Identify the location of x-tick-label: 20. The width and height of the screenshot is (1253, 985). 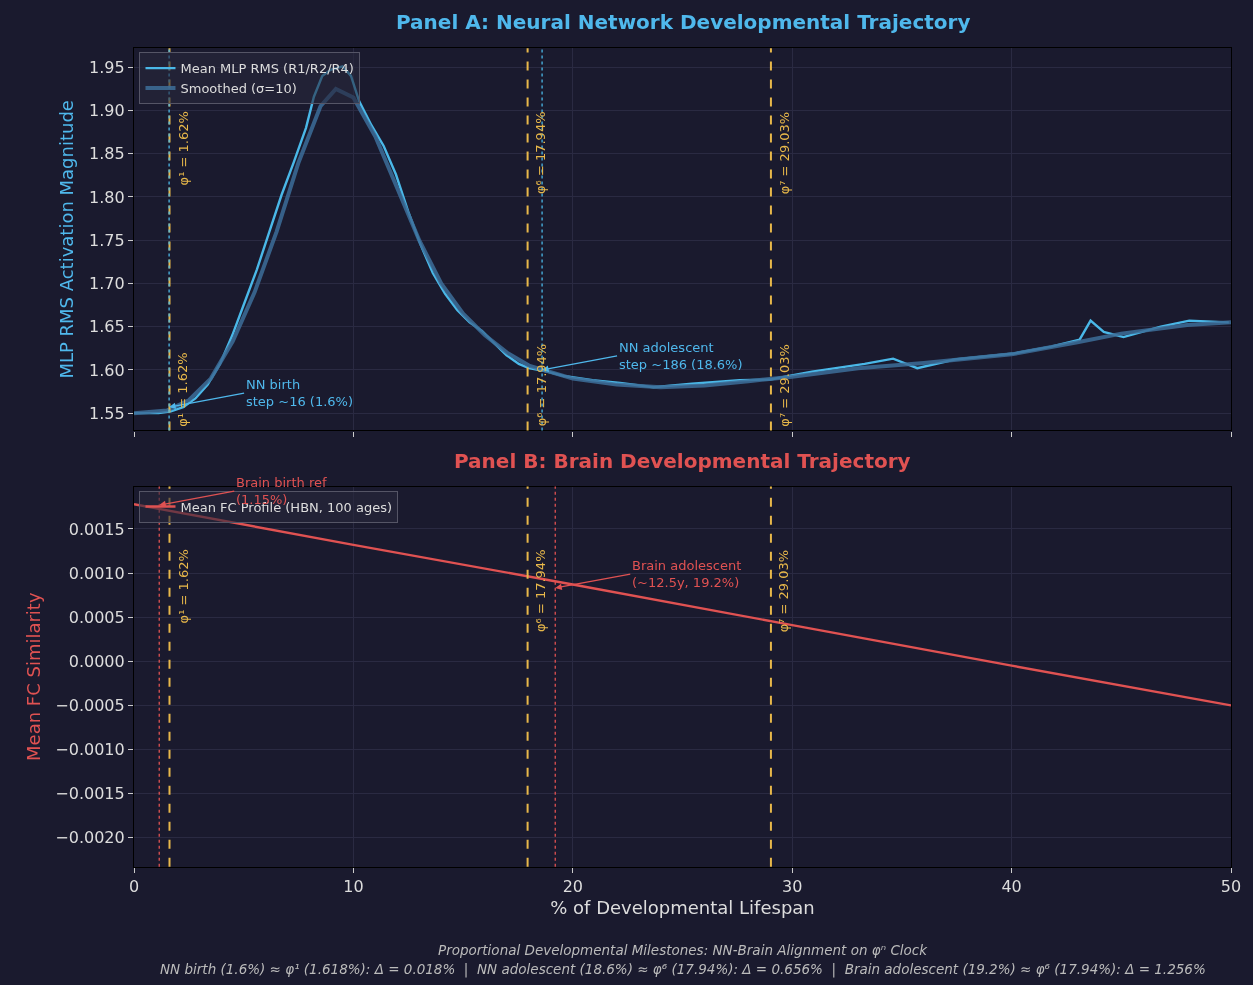
(572, 887).